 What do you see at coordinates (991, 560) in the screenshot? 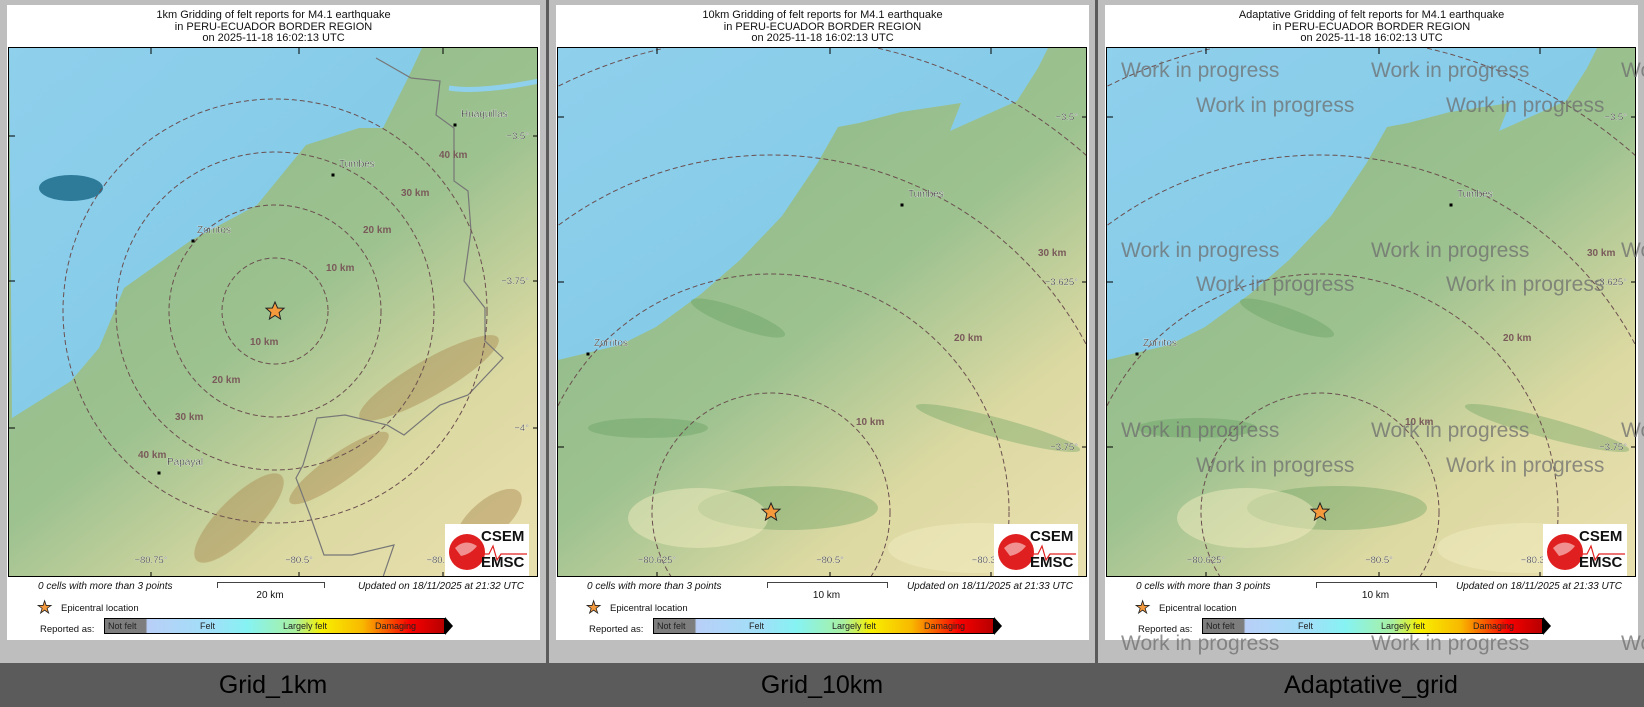
I see `longitude-label: −80.375°` at bounding box center [991, 560].